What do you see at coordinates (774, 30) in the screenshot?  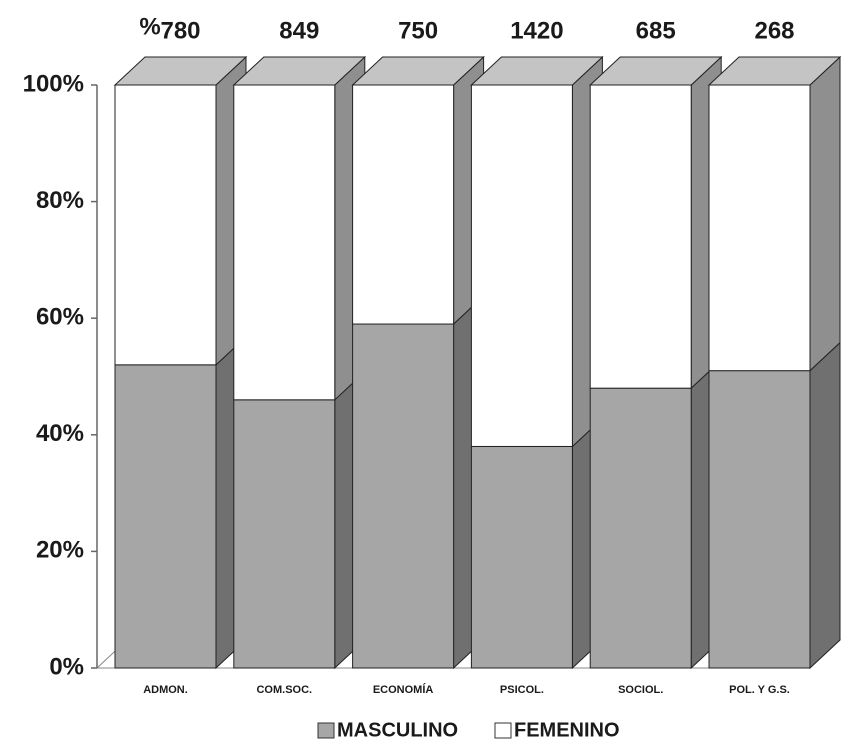 I see `total-label: 268` at bounding box center [774, 30].